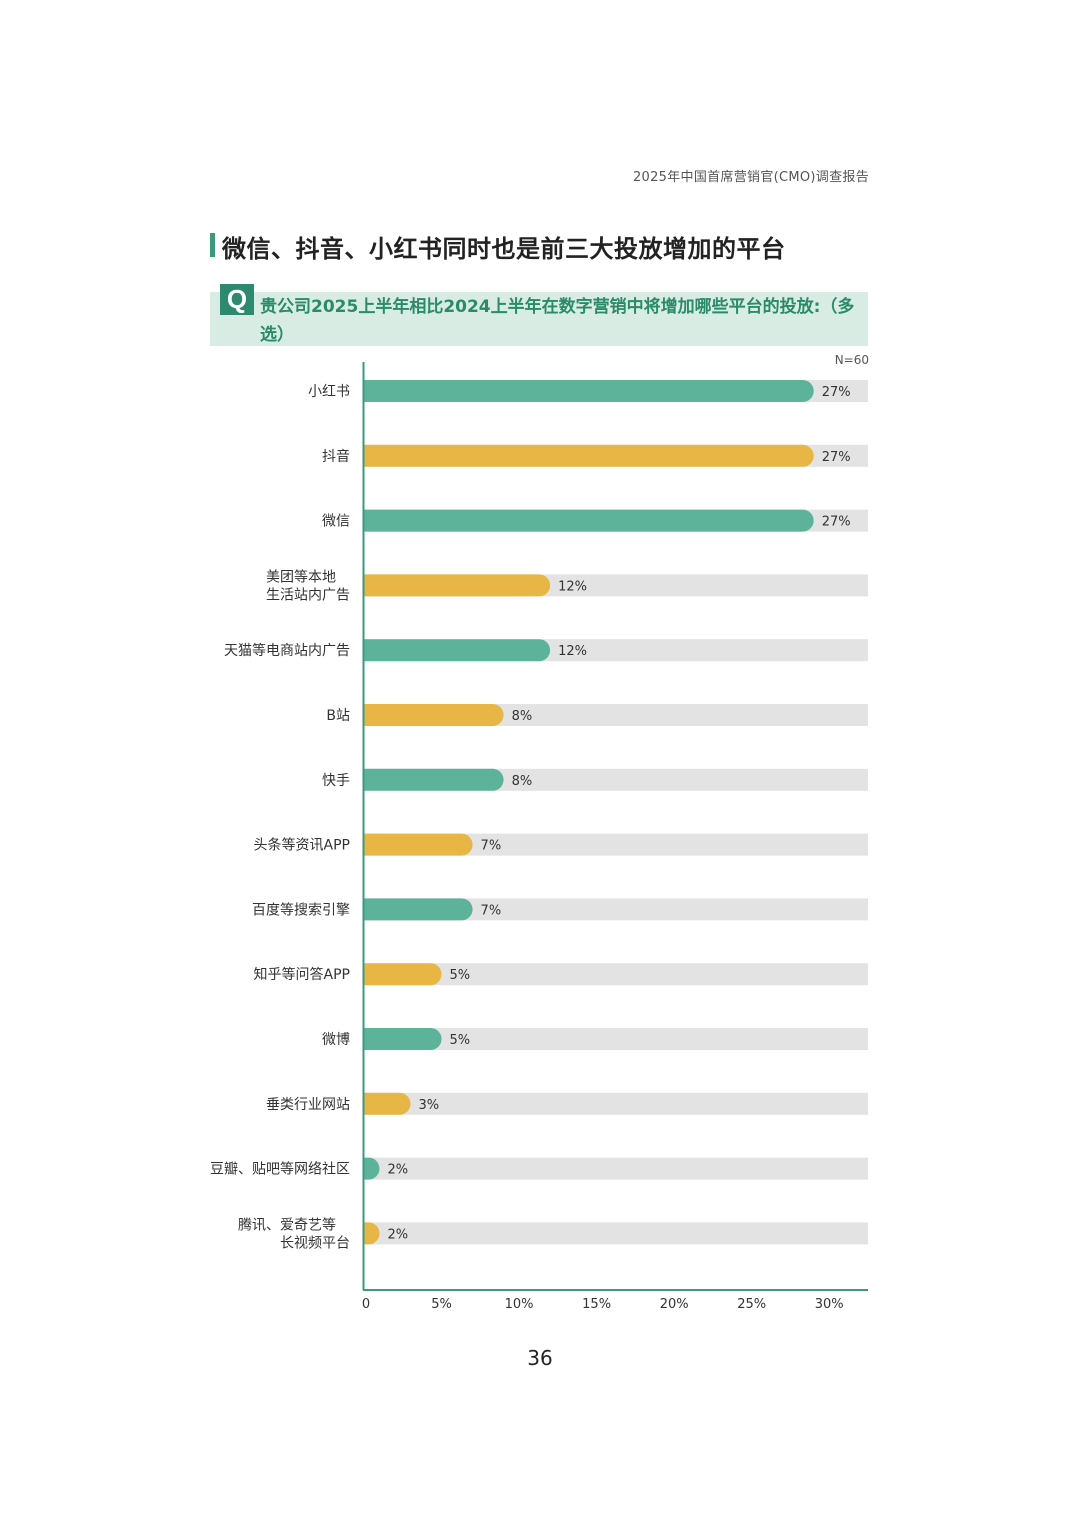  I want to click on category-label: 百度等搜索引擎, so click(301, 909).